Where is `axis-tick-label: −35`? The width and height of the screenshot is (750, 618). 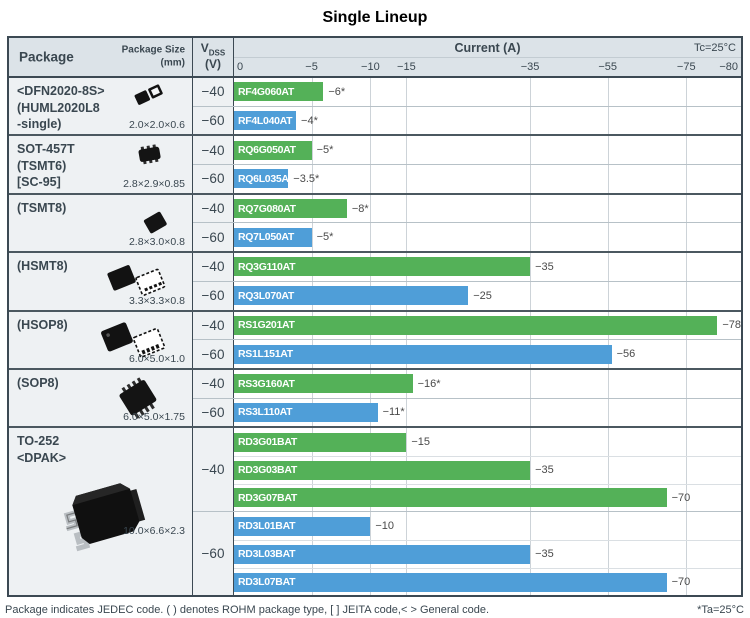
axis-tick-label: −35 is located at coordinates (530, 67).